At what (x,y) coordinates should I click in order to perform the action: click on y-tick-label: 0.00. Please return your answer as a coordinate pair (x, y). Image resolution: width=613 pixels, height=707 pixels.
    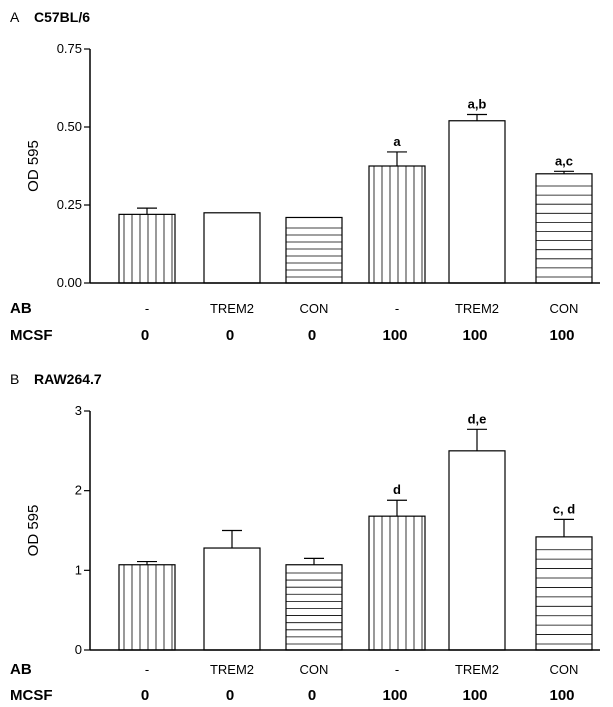
    Looking at the image, I should click on (69, 282).